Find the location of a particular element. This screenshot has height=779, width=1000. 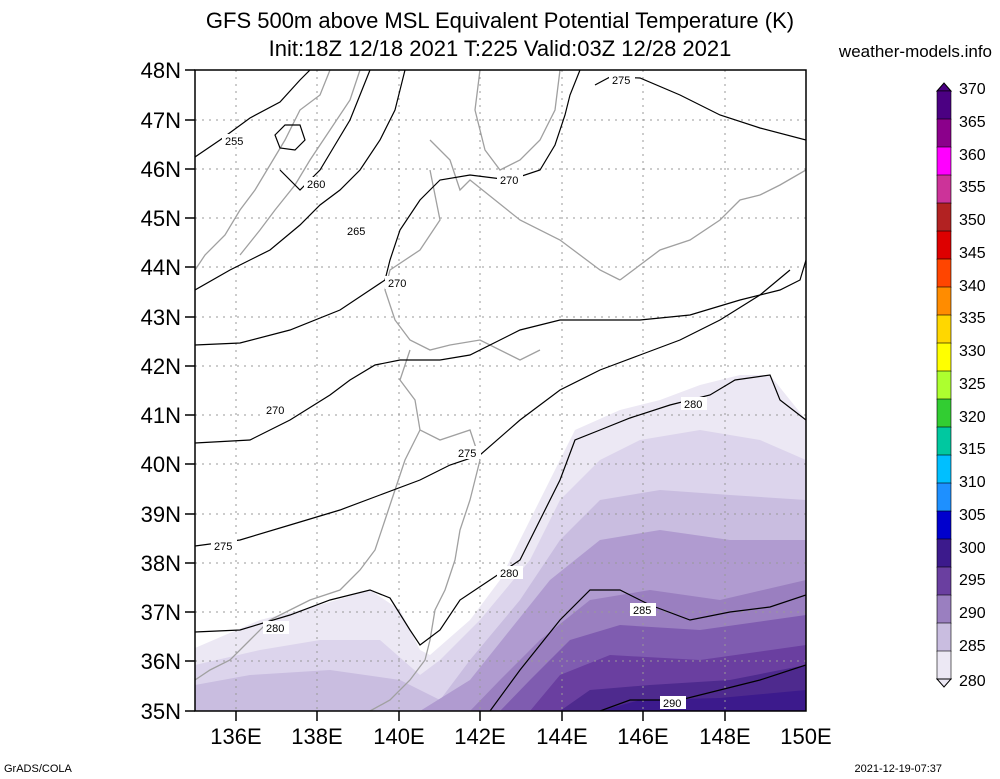

contour-label: 285 is located at coordinates (642, 611).